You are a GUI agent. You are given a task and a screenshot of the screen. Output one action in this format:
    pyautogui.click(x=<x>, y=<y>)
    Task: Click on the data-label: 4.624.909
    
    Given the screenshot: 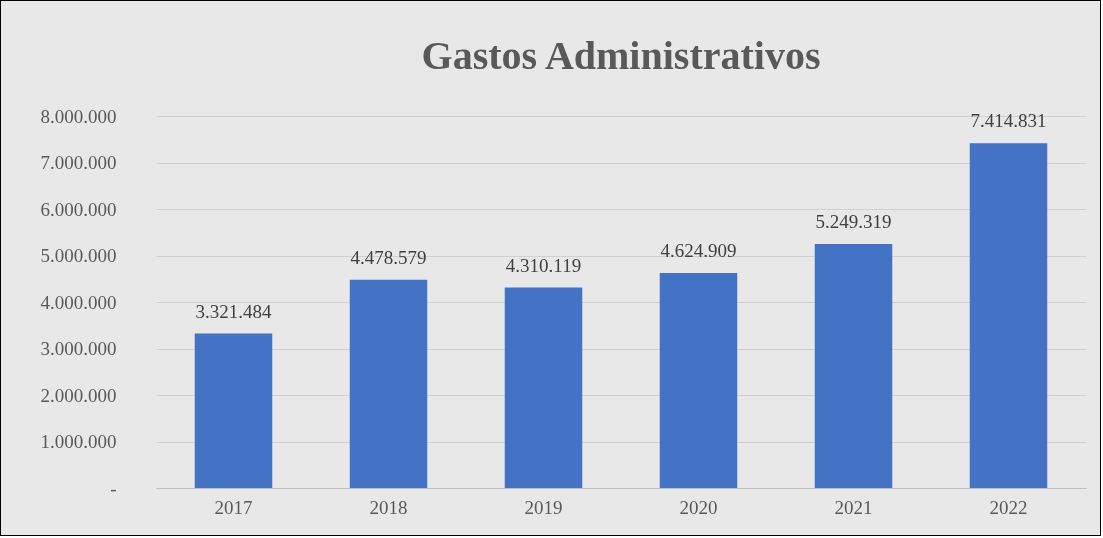 What is the action you would take?
    pyautogui.click(x=698, y=250)
    